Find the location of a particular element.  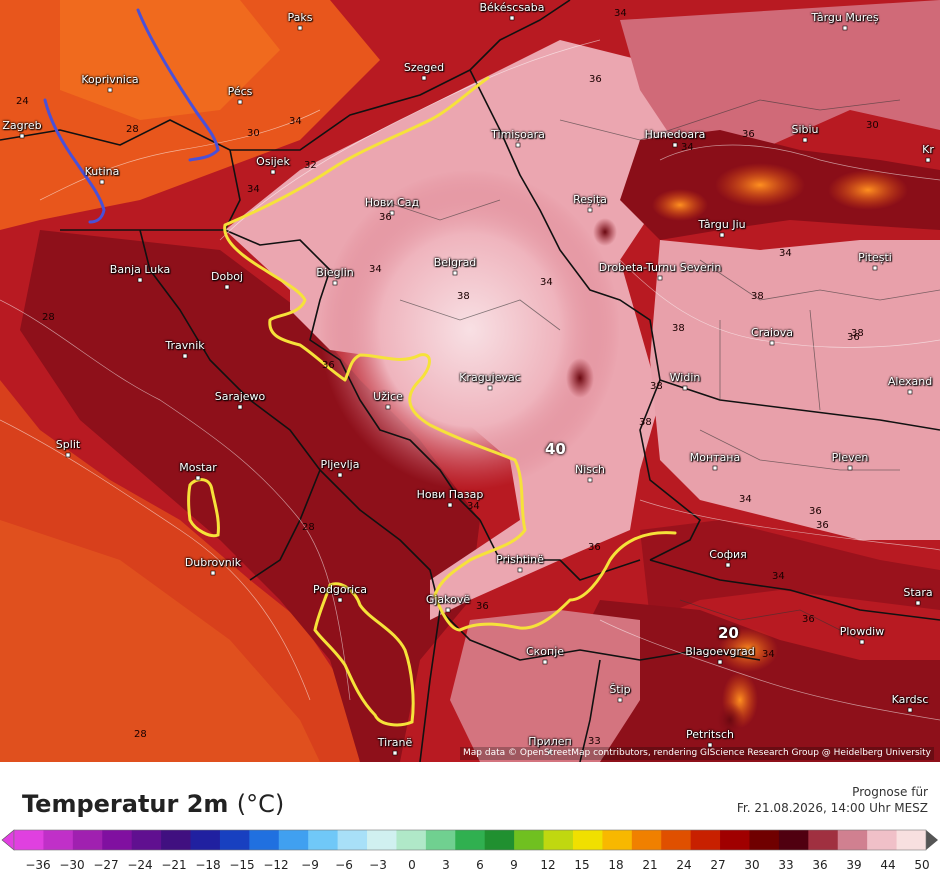

city-label: София is located at coordinates (728, 554).